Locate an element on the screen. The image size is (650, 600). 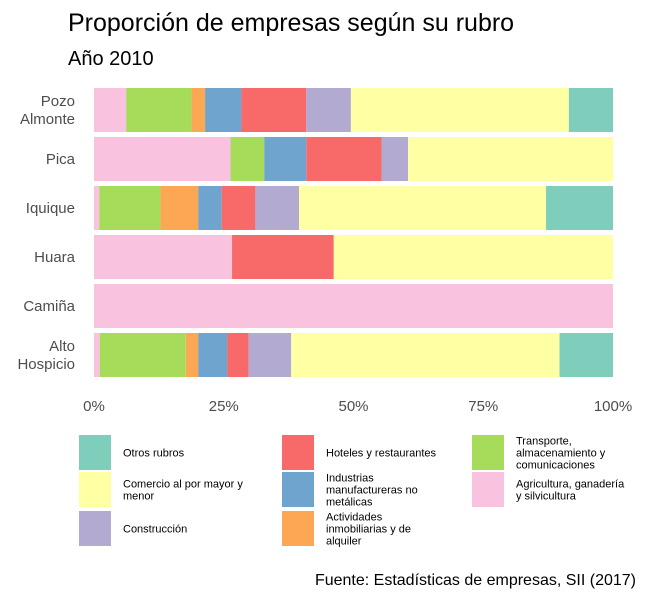
y-tick-label: Iquique is located at coordinates (50, 208).